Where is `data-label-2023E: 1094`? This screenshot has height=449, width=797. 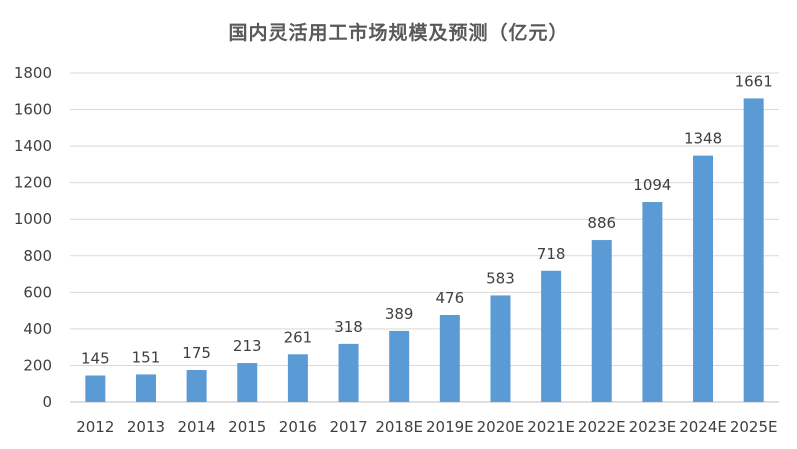
data-label-2023E: 1094 is located at coordinates (652, 185).